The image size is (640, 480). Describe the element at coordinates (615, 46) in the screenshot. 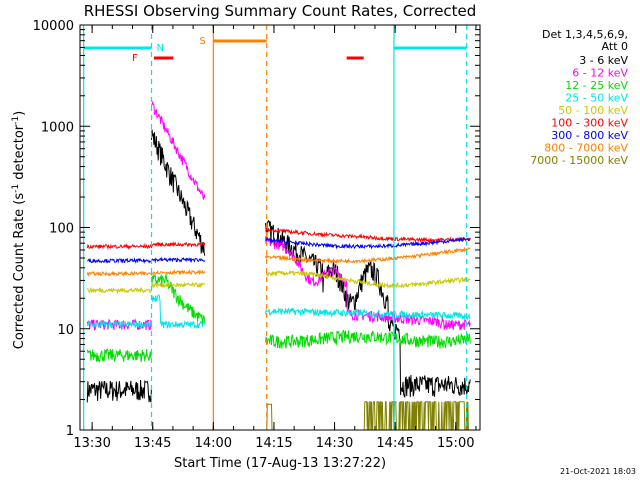

I see `legend-header-2: Att 0` at that location.